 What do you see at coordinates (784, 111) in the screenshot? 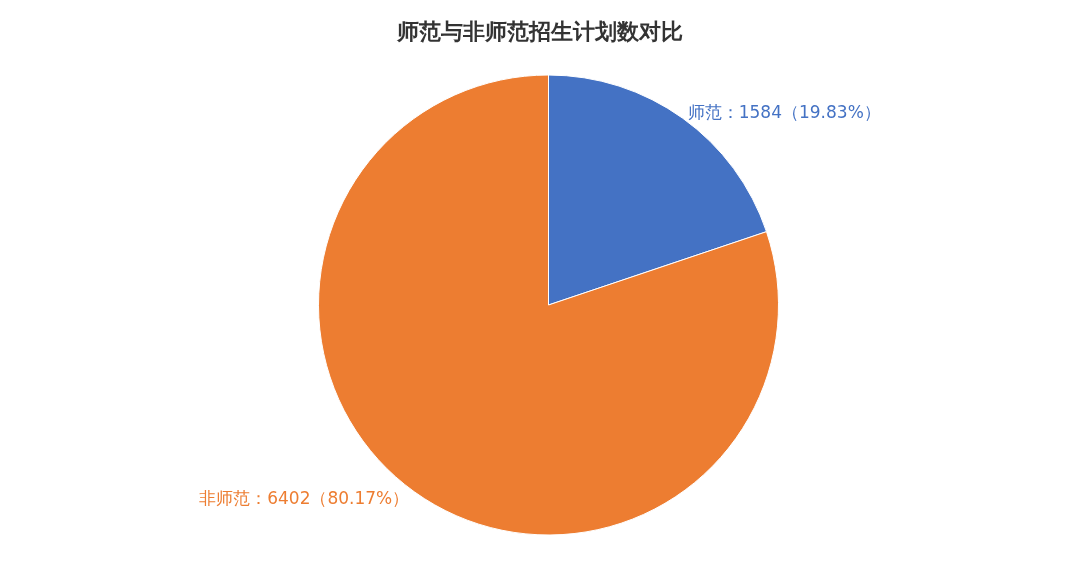
I see `slice-label: 师范：1584（19.83%）` at bounding box center [784, 111].